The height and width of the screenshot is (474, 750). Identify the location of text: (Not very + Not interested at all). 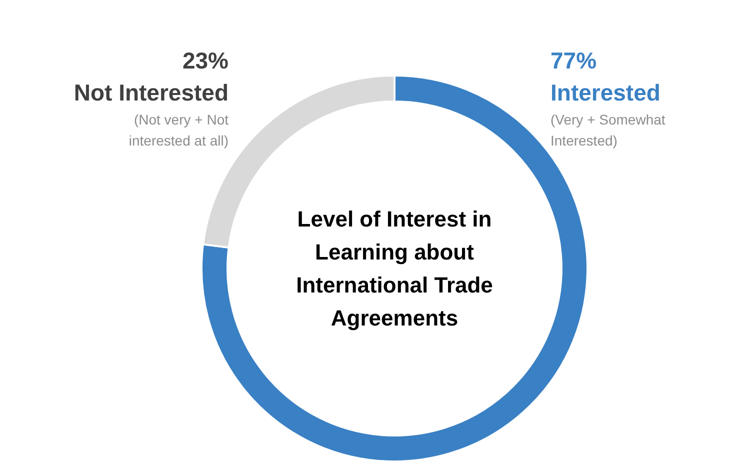
(178, 130).